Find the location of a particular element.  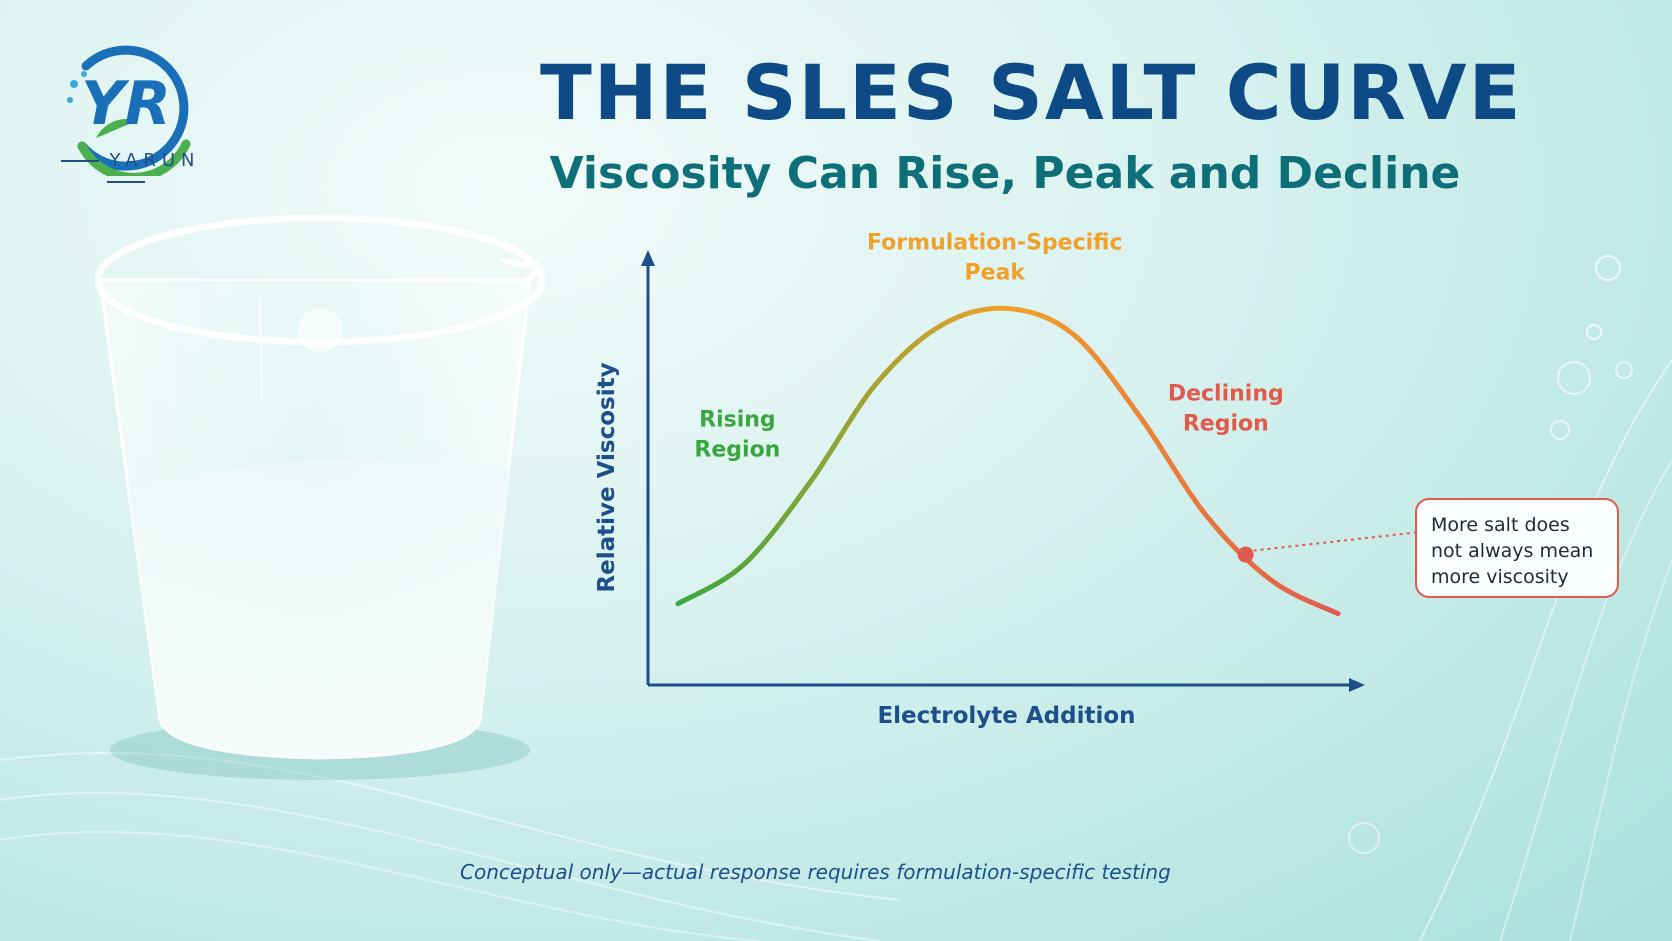

brand-name: YARUN is located at coordinates (126, 171).